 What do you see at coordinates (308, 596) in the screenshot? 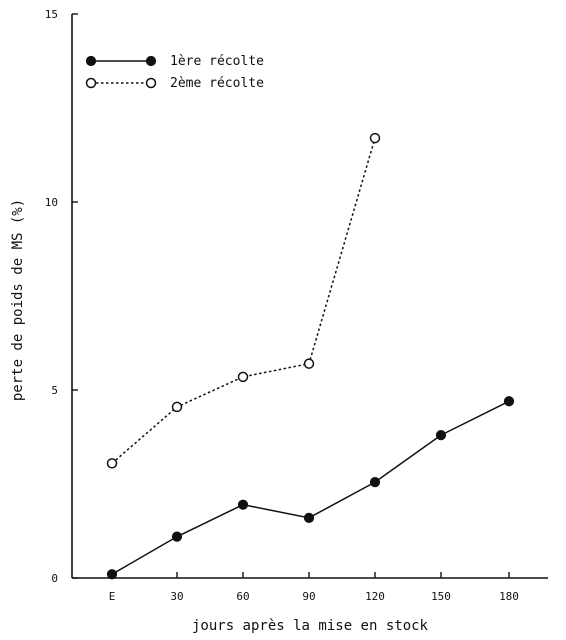
I see `x-tick-label: 90` at bounding box center [308, 596].